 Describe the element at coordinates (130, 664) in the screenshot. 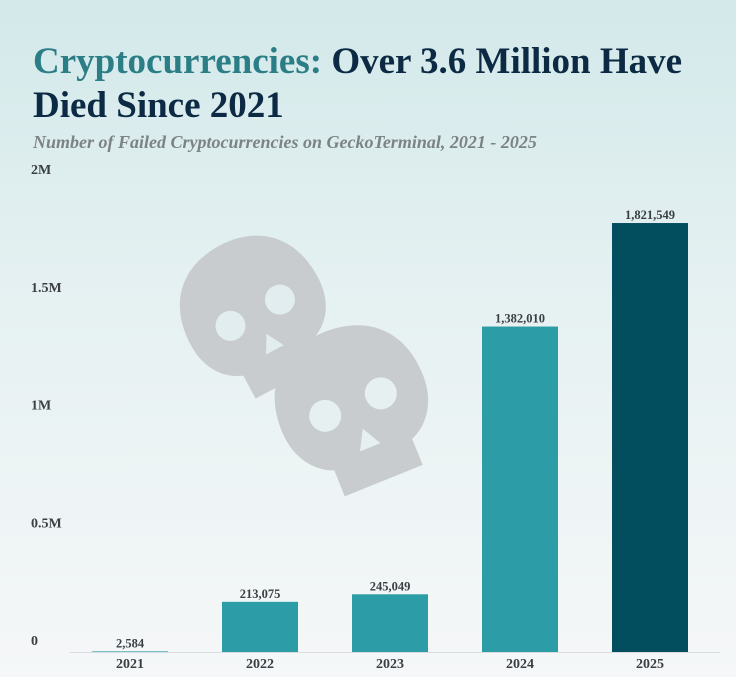

I see `x-tick-label: 2021` at that location.